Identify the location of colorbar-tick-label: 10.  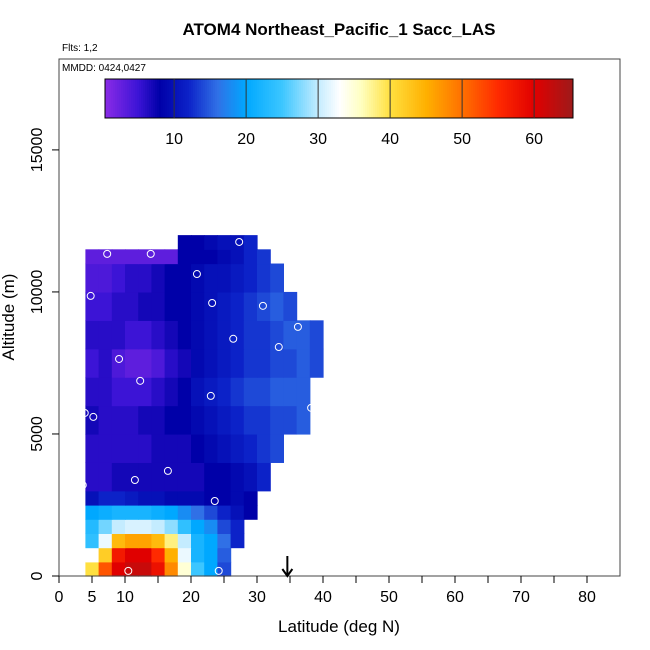
(174, 139).